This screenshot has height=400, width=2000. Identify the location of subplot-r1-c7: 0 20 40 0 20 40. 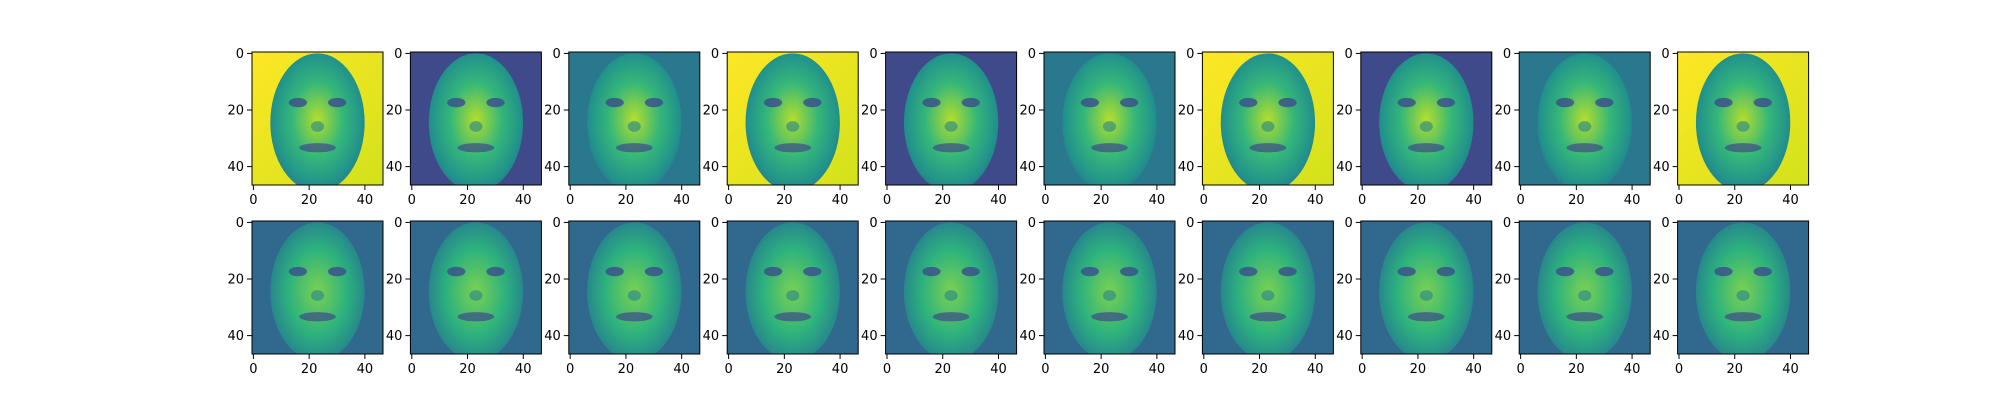
(1414, 296).